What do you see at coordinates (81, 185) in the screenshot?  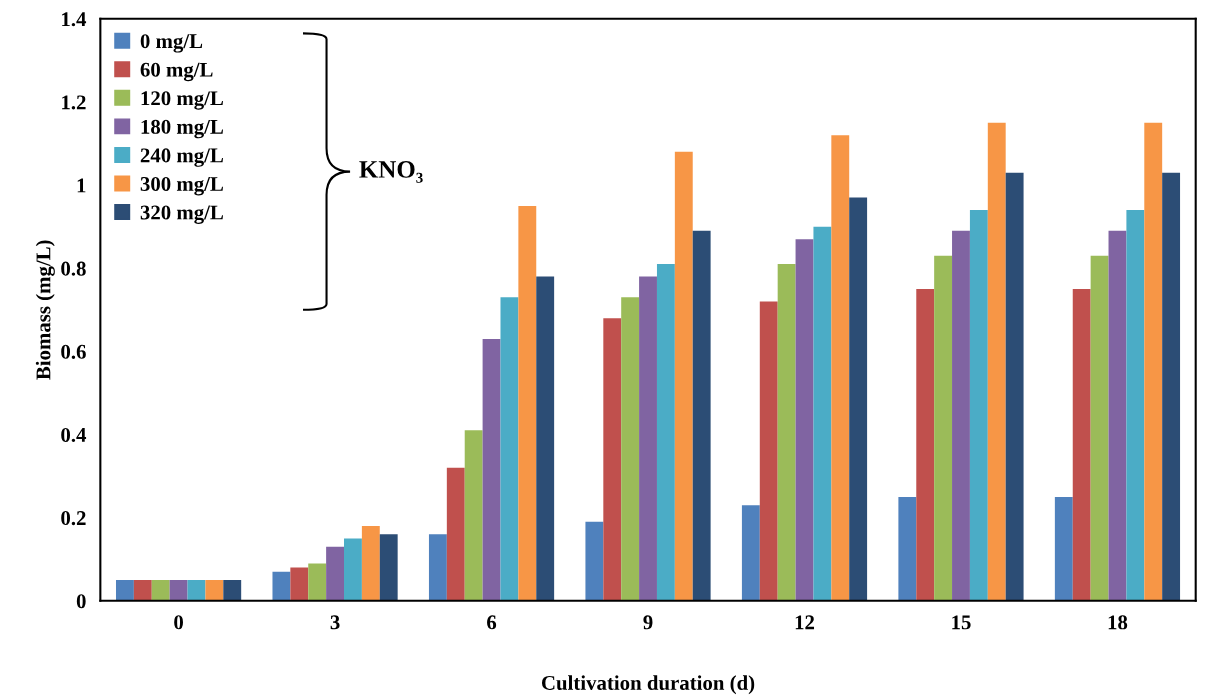 I see `y-tick-label: 1` at bounding box center [81, 185].